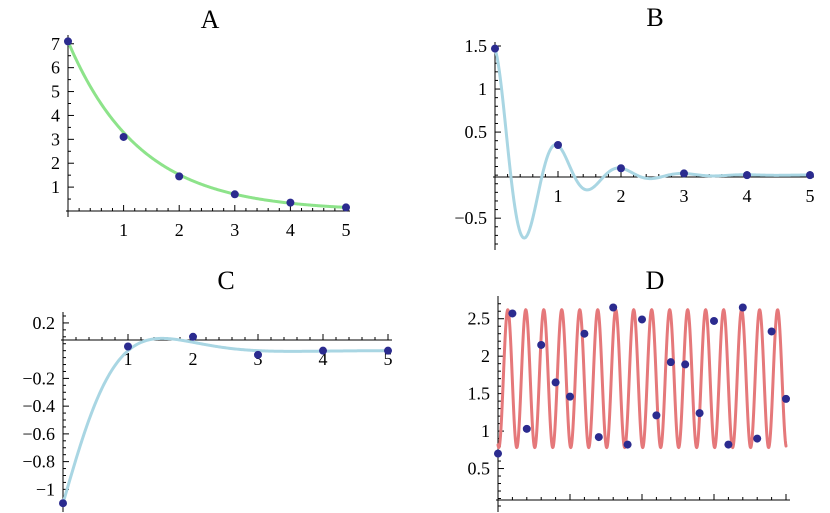 This screenshot has width=830, height=513. Describe the element at coordinates (786, 511) in the screenshot. I see `panel-d-x-tick-label: 20` at that location.